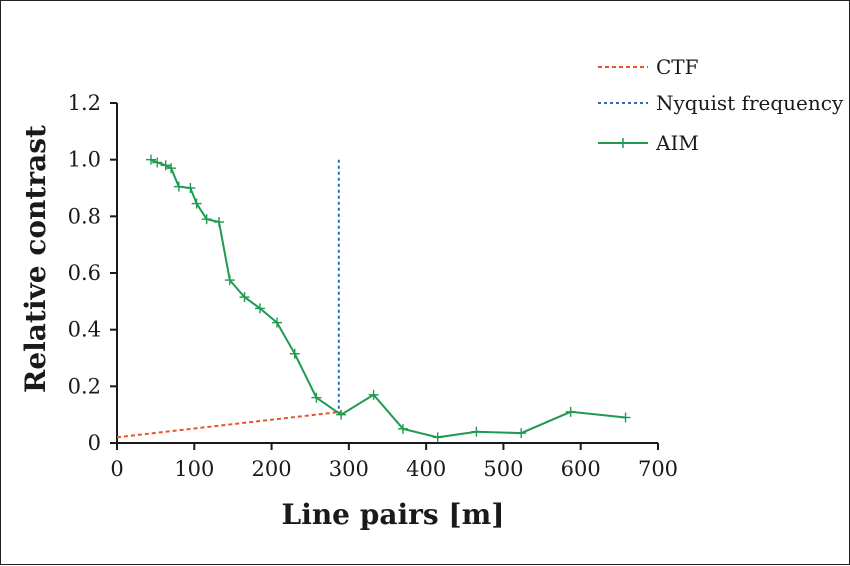  What do you see at coordinates (349, 469) in the screenshot?
I see `x-tick-label: 300` at bounding box center [349, 469].